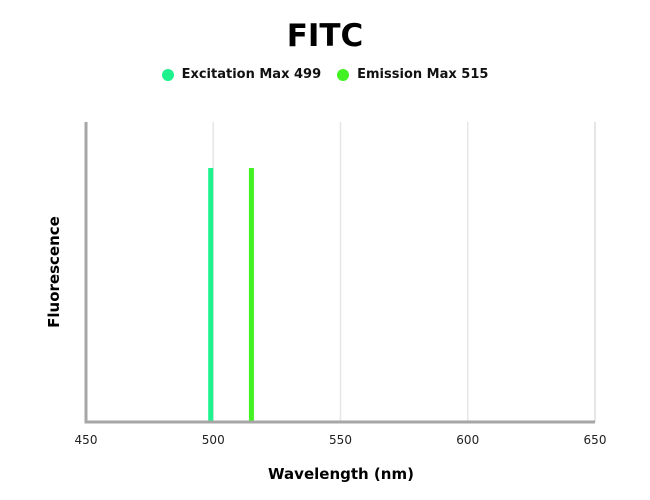  I want to click on y-axis-title: Fluorescence, so click(54, 272).